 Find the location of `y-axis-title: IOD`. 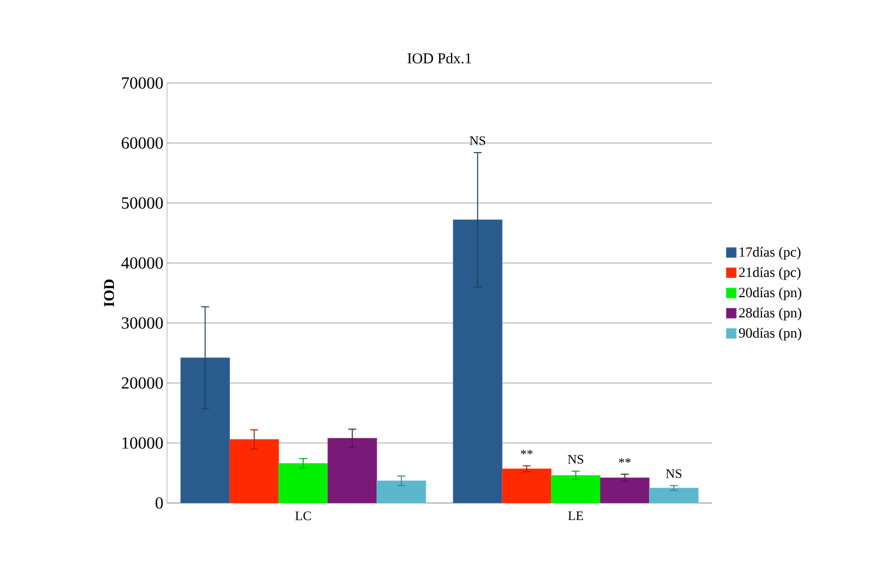

y-axis-title: IOD is located at coordinates (109, 293).